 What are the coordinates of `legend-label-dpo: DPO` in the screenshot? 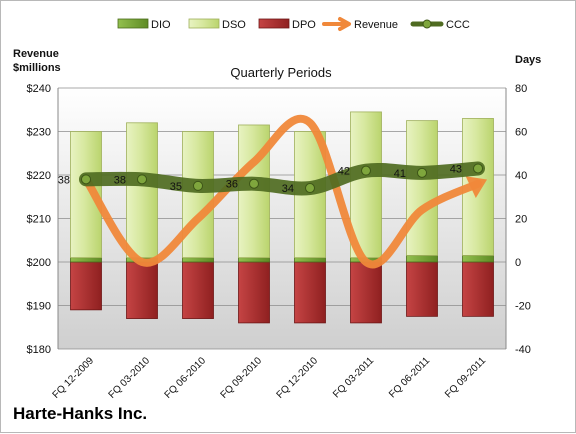 It's located at (304, 25).